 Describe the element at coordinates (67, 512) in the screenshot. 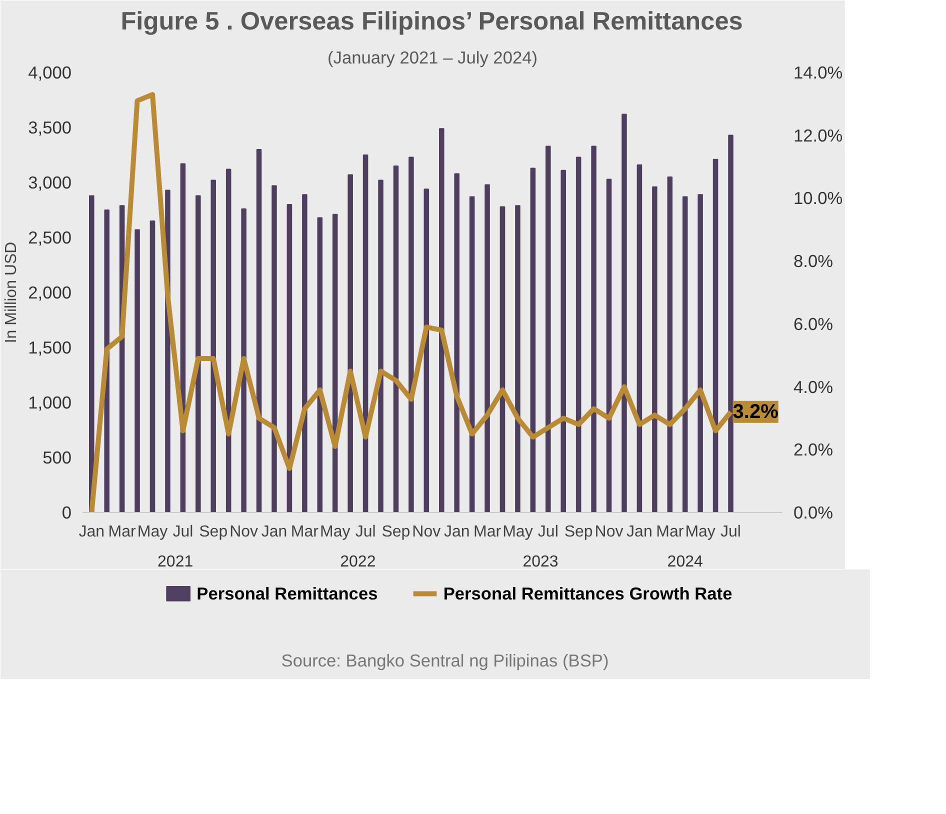

I see `y-tick-label: 0` at that location.